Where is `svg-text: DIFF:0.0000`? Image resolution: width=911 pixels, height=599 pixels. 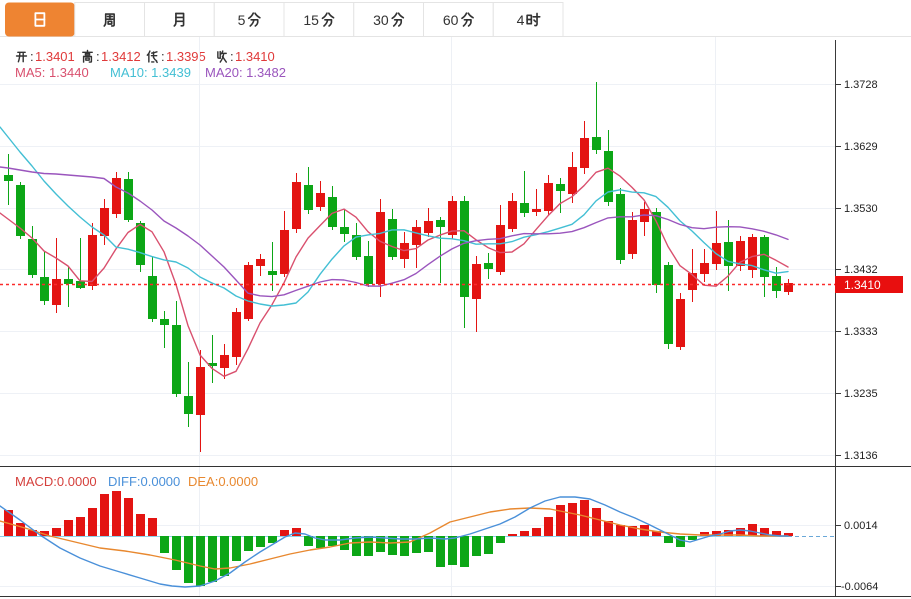
svg-text: DIFF:0.0000 is located at coordinates (144, 481).